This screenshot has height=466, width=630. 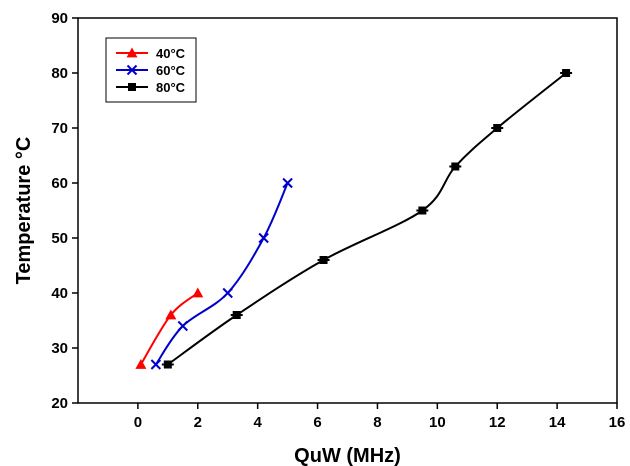 I want to click on y-tick-label: 80, so click(x=59, y=73).